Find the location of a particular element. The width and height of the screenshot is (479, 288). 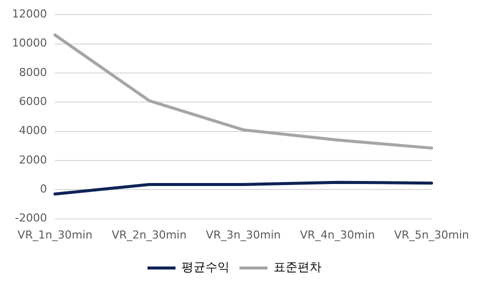

x-tick-label: VR_4n_30min is located at coordinates (337, 235).